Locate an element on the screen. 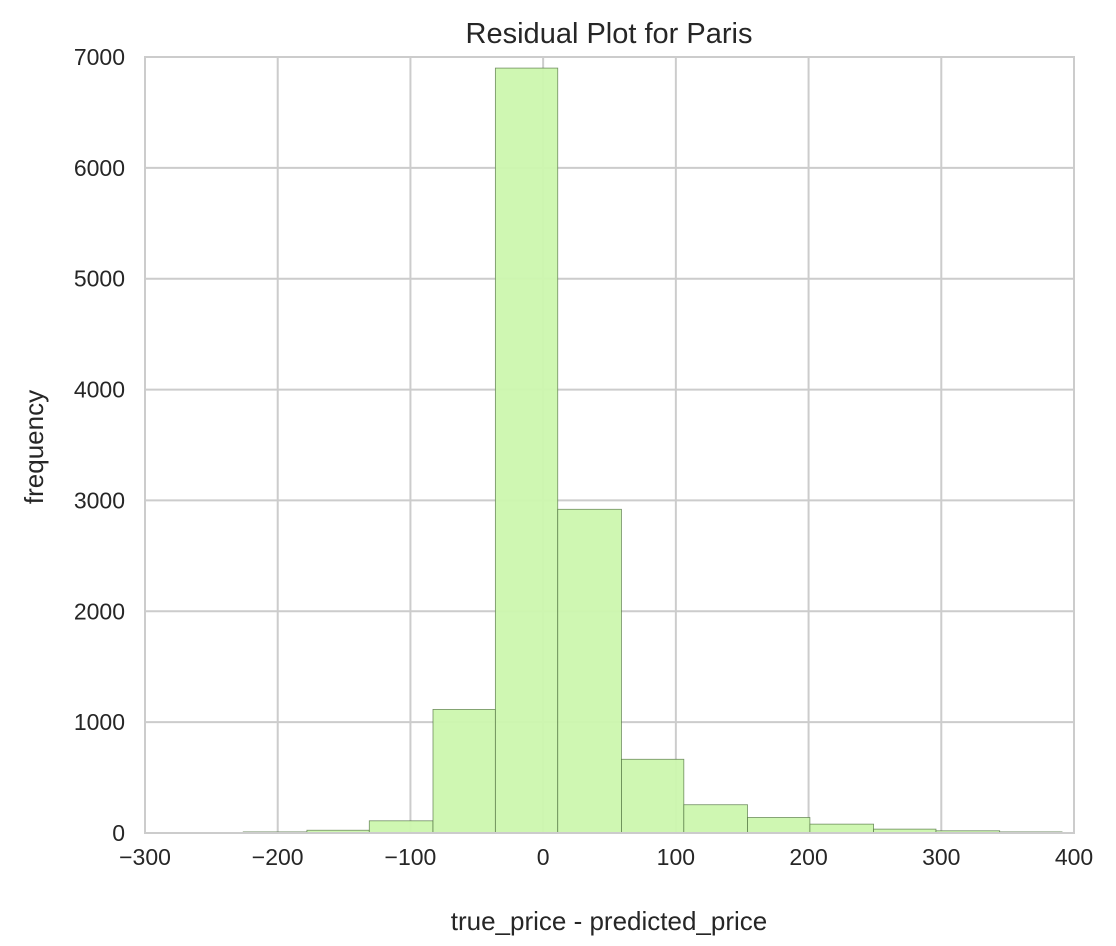 The height and width of the screenshot is (946, 1116). x-tick-label: −300 is located at coordinates (145, 857).